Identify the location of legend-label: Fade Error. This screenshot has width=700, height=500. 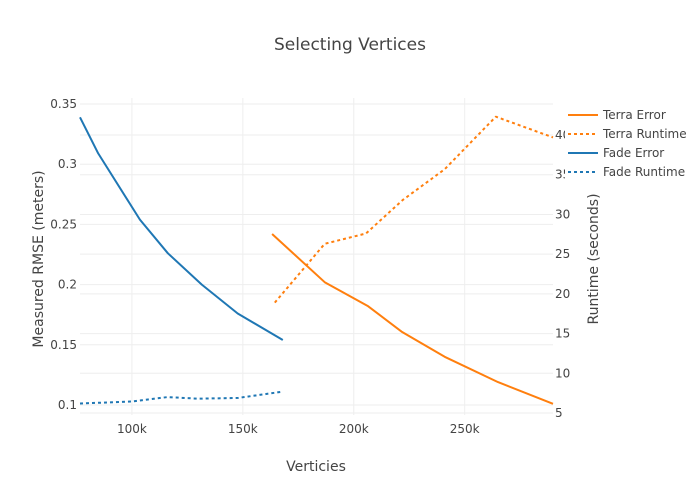
(633, 153).